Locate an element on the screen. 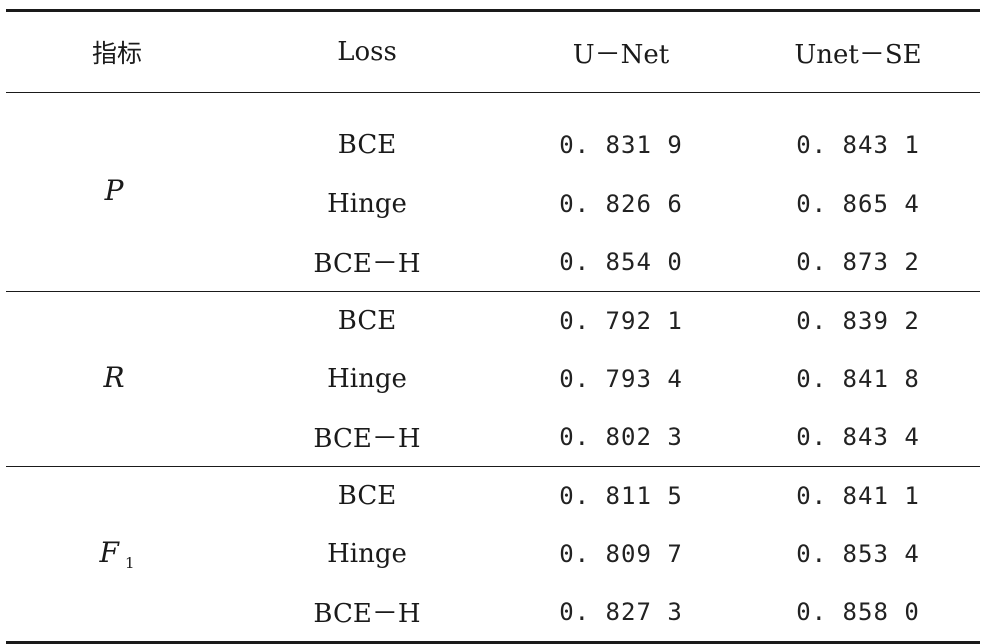 The width and height of the screenshot is (992, 644). unet-value: 0. 793 4 is located at coordinates (621, 378).